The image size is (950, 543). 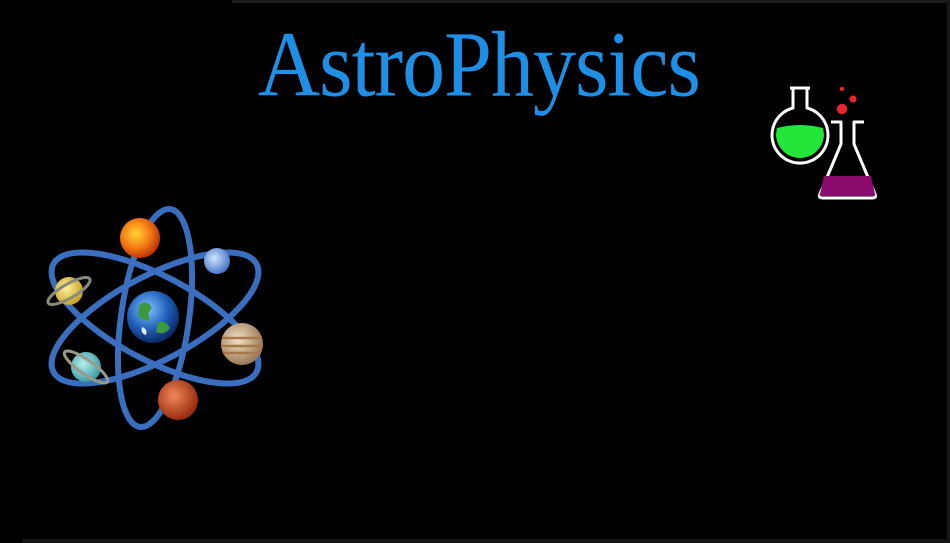 What do you see at coordinates (217, 261) in the screenshot?
I see `neptune-icon` at bounding box center [217, 261].